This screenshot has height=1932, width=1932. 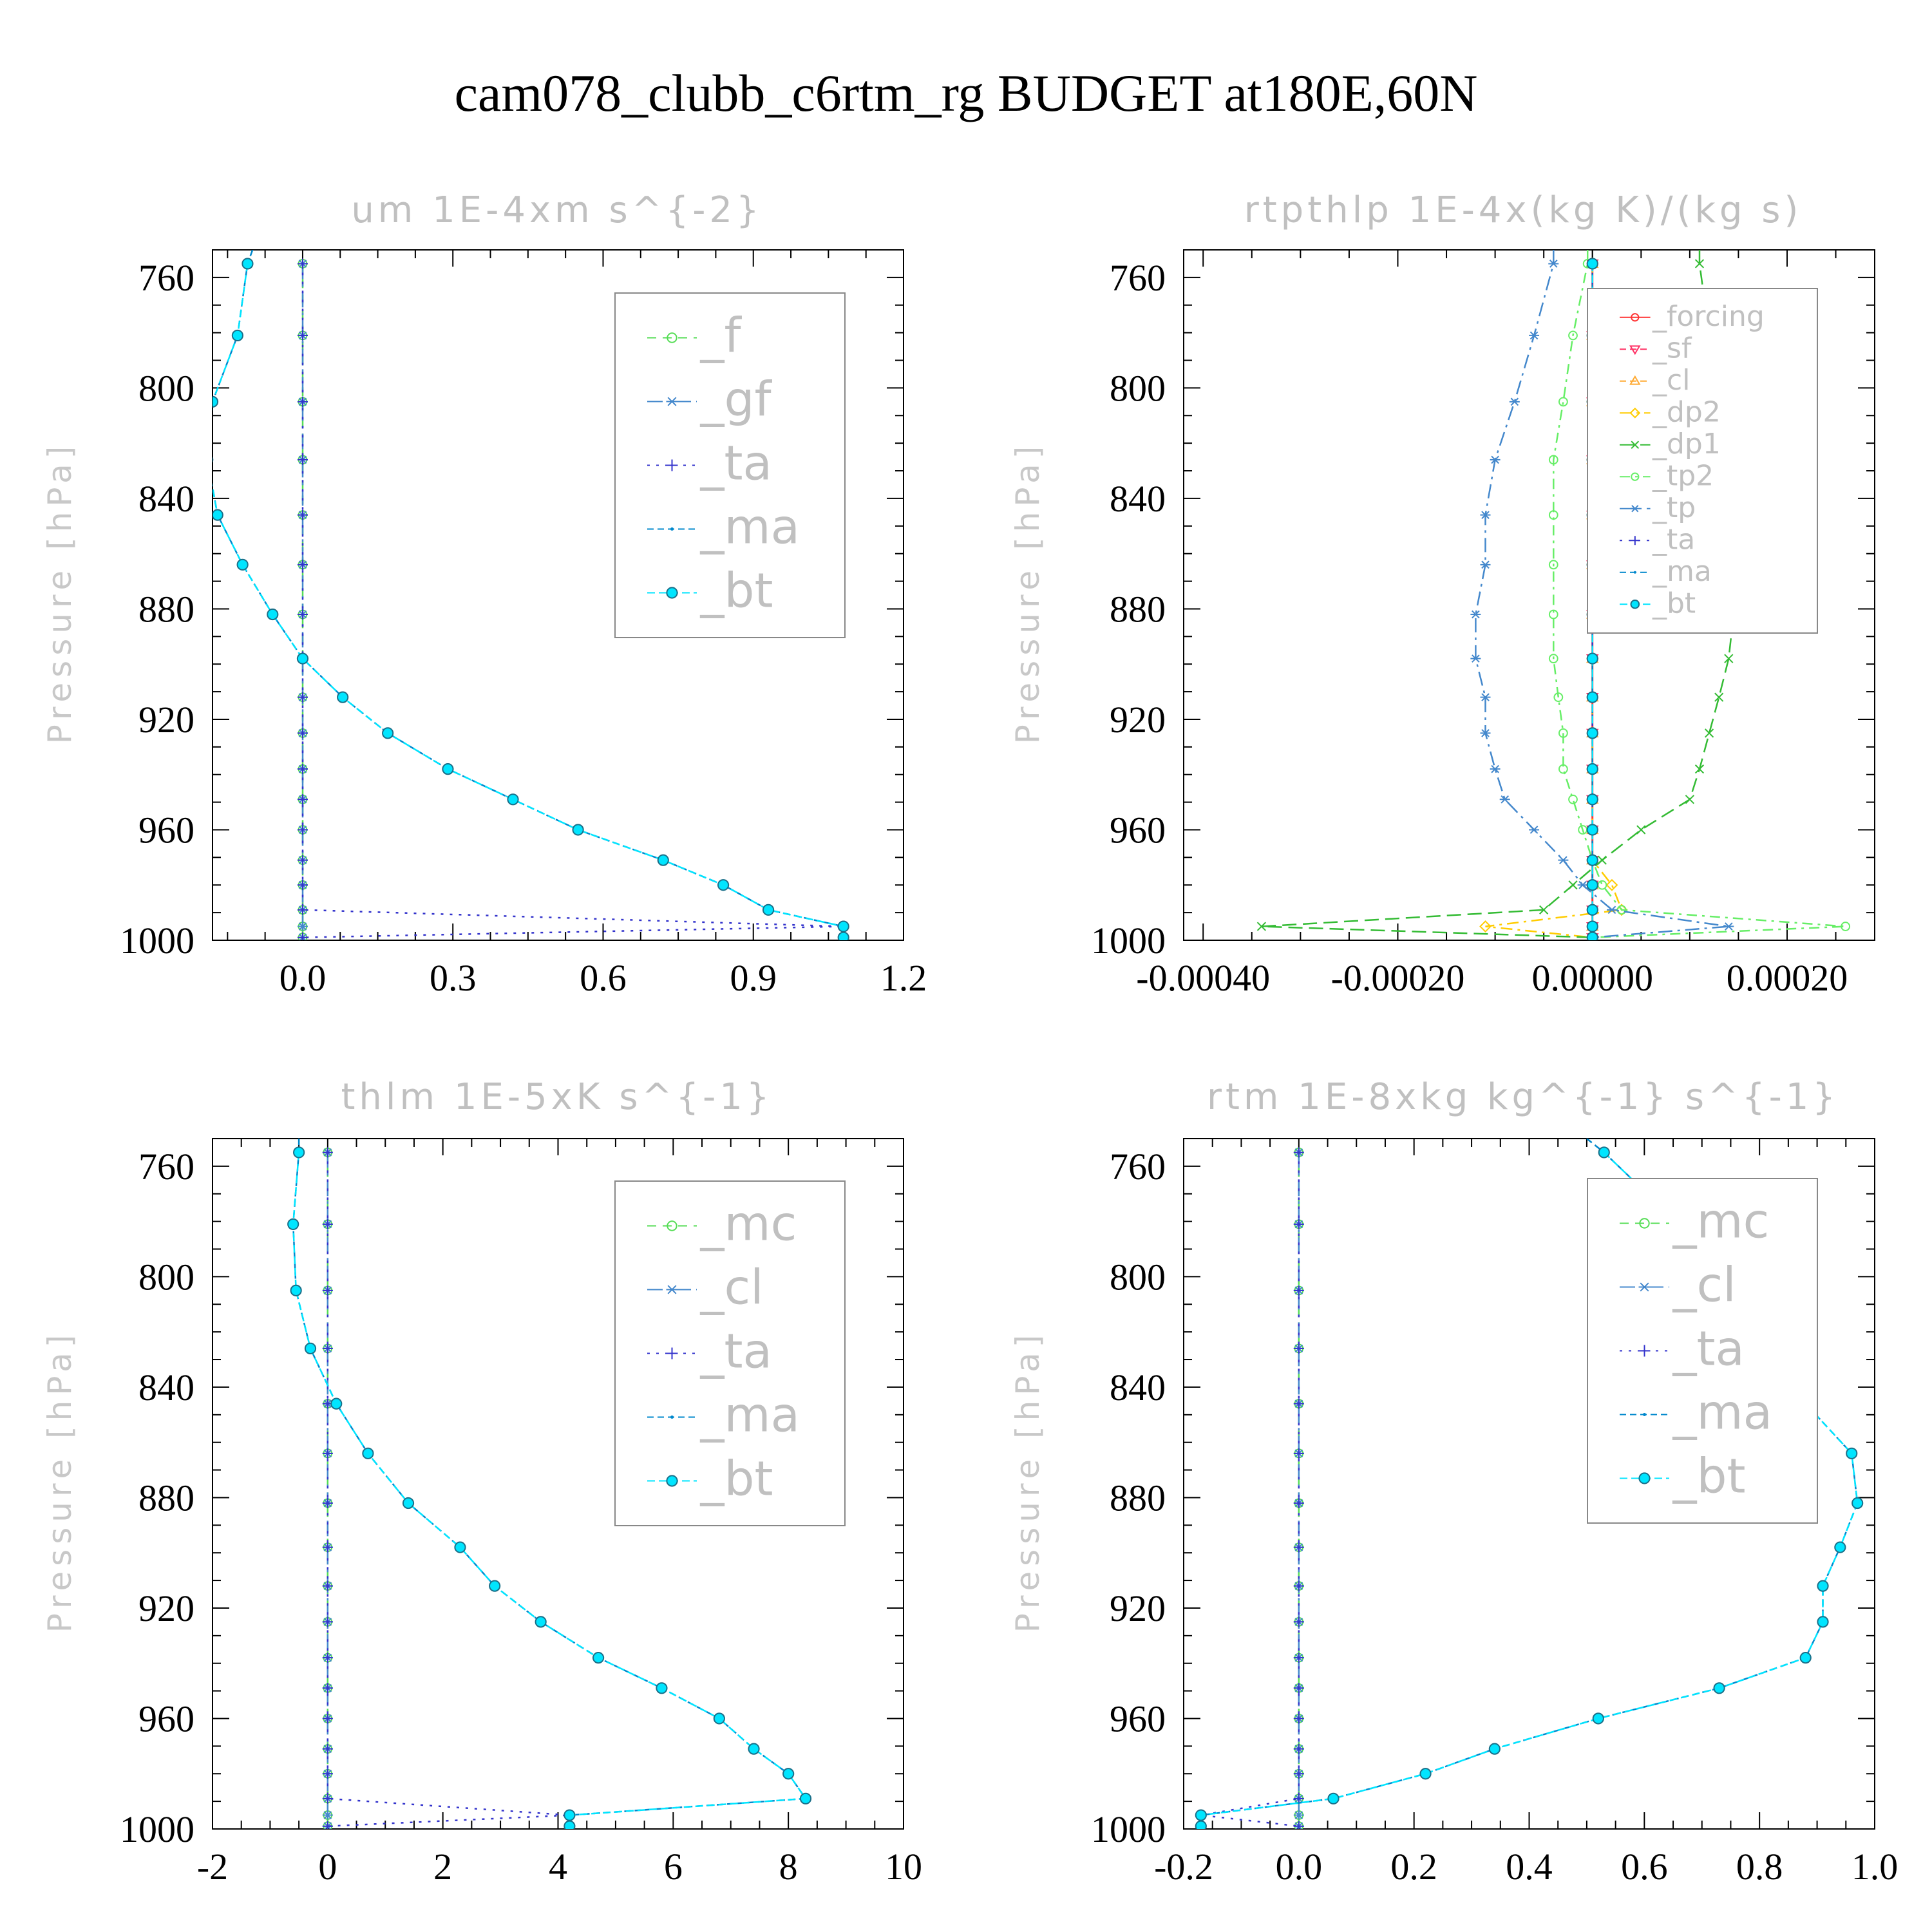 What do you see at coordinates (166, 1498) in the screenshot?
I see `y-tick-label: 880` at bounding box center [166, 1498].